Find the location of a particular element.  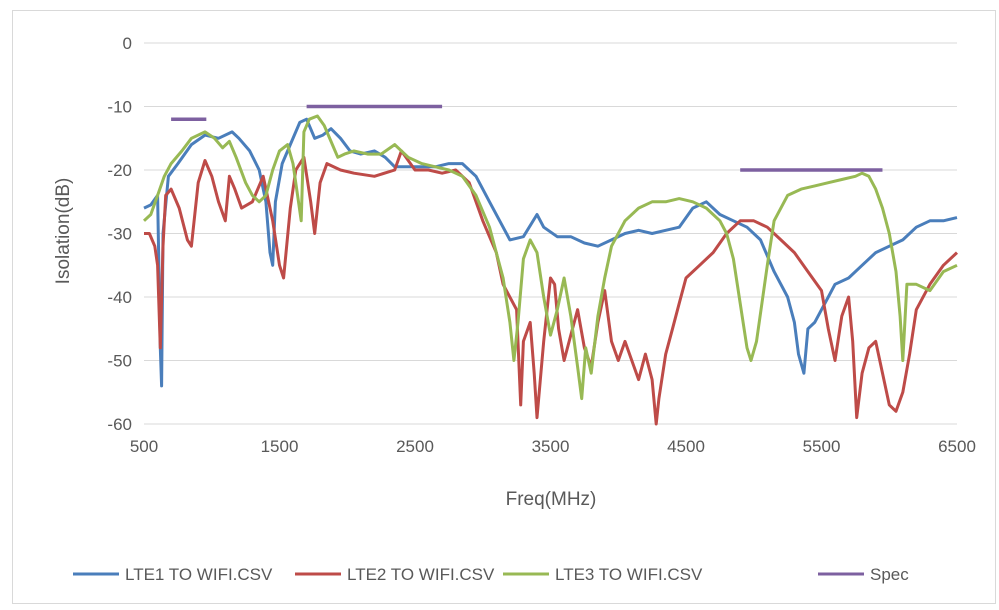

y-axis-ticks: 0 -10 -20 -30 -40 -50 -60 is located at coordinates (119, 234).